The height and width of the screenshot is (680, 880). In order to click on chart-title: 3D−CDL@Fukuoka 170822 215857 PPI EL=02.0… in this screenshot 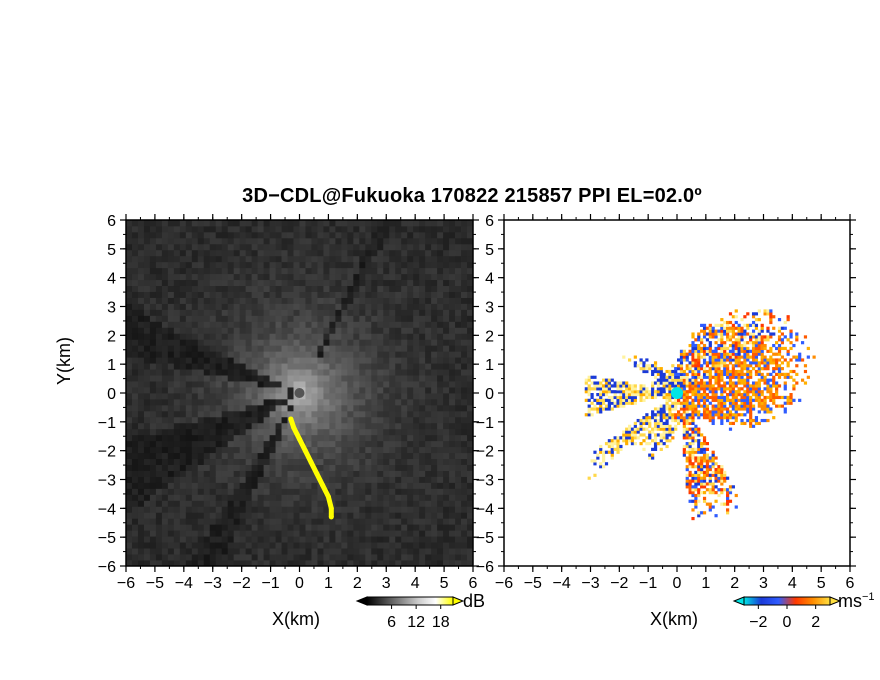, I will do `click(472, 196)`.